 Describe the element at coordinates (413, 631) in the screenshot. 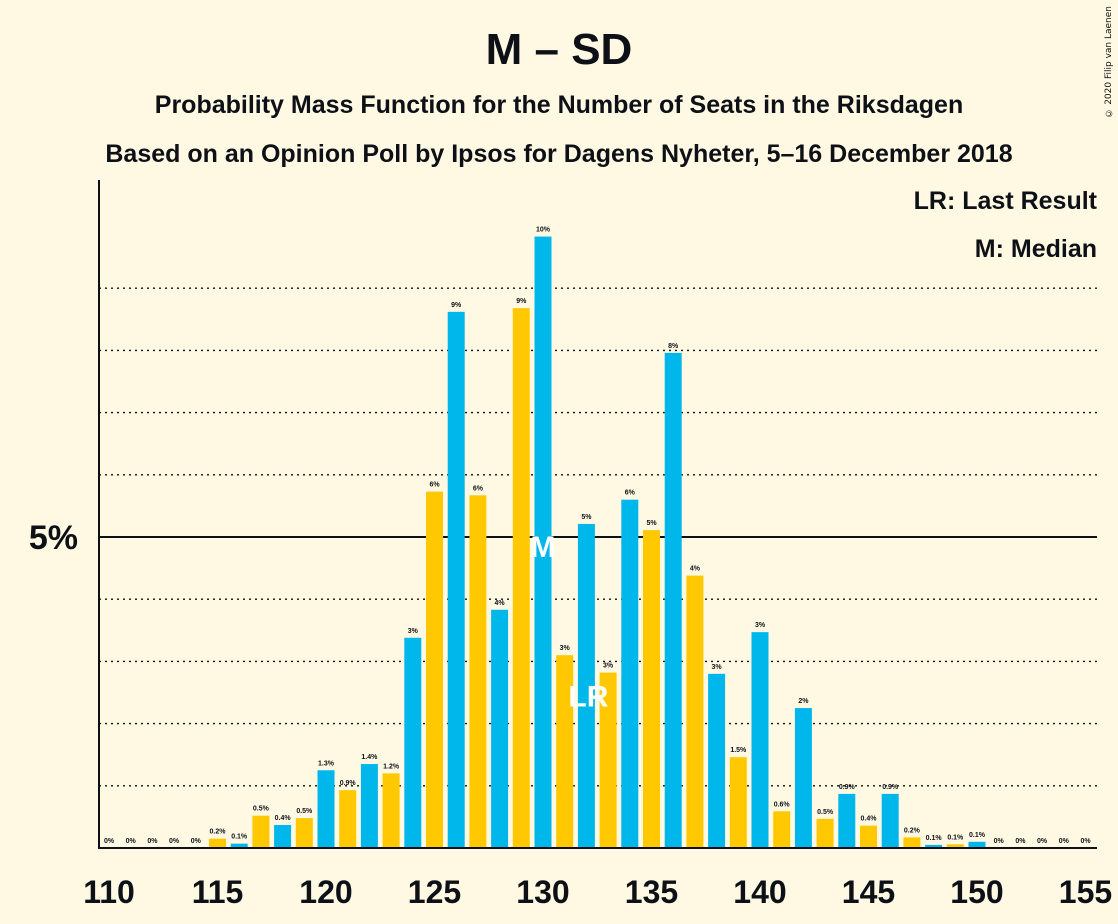

I see `bar-label-seat-124: 3%` at that location.